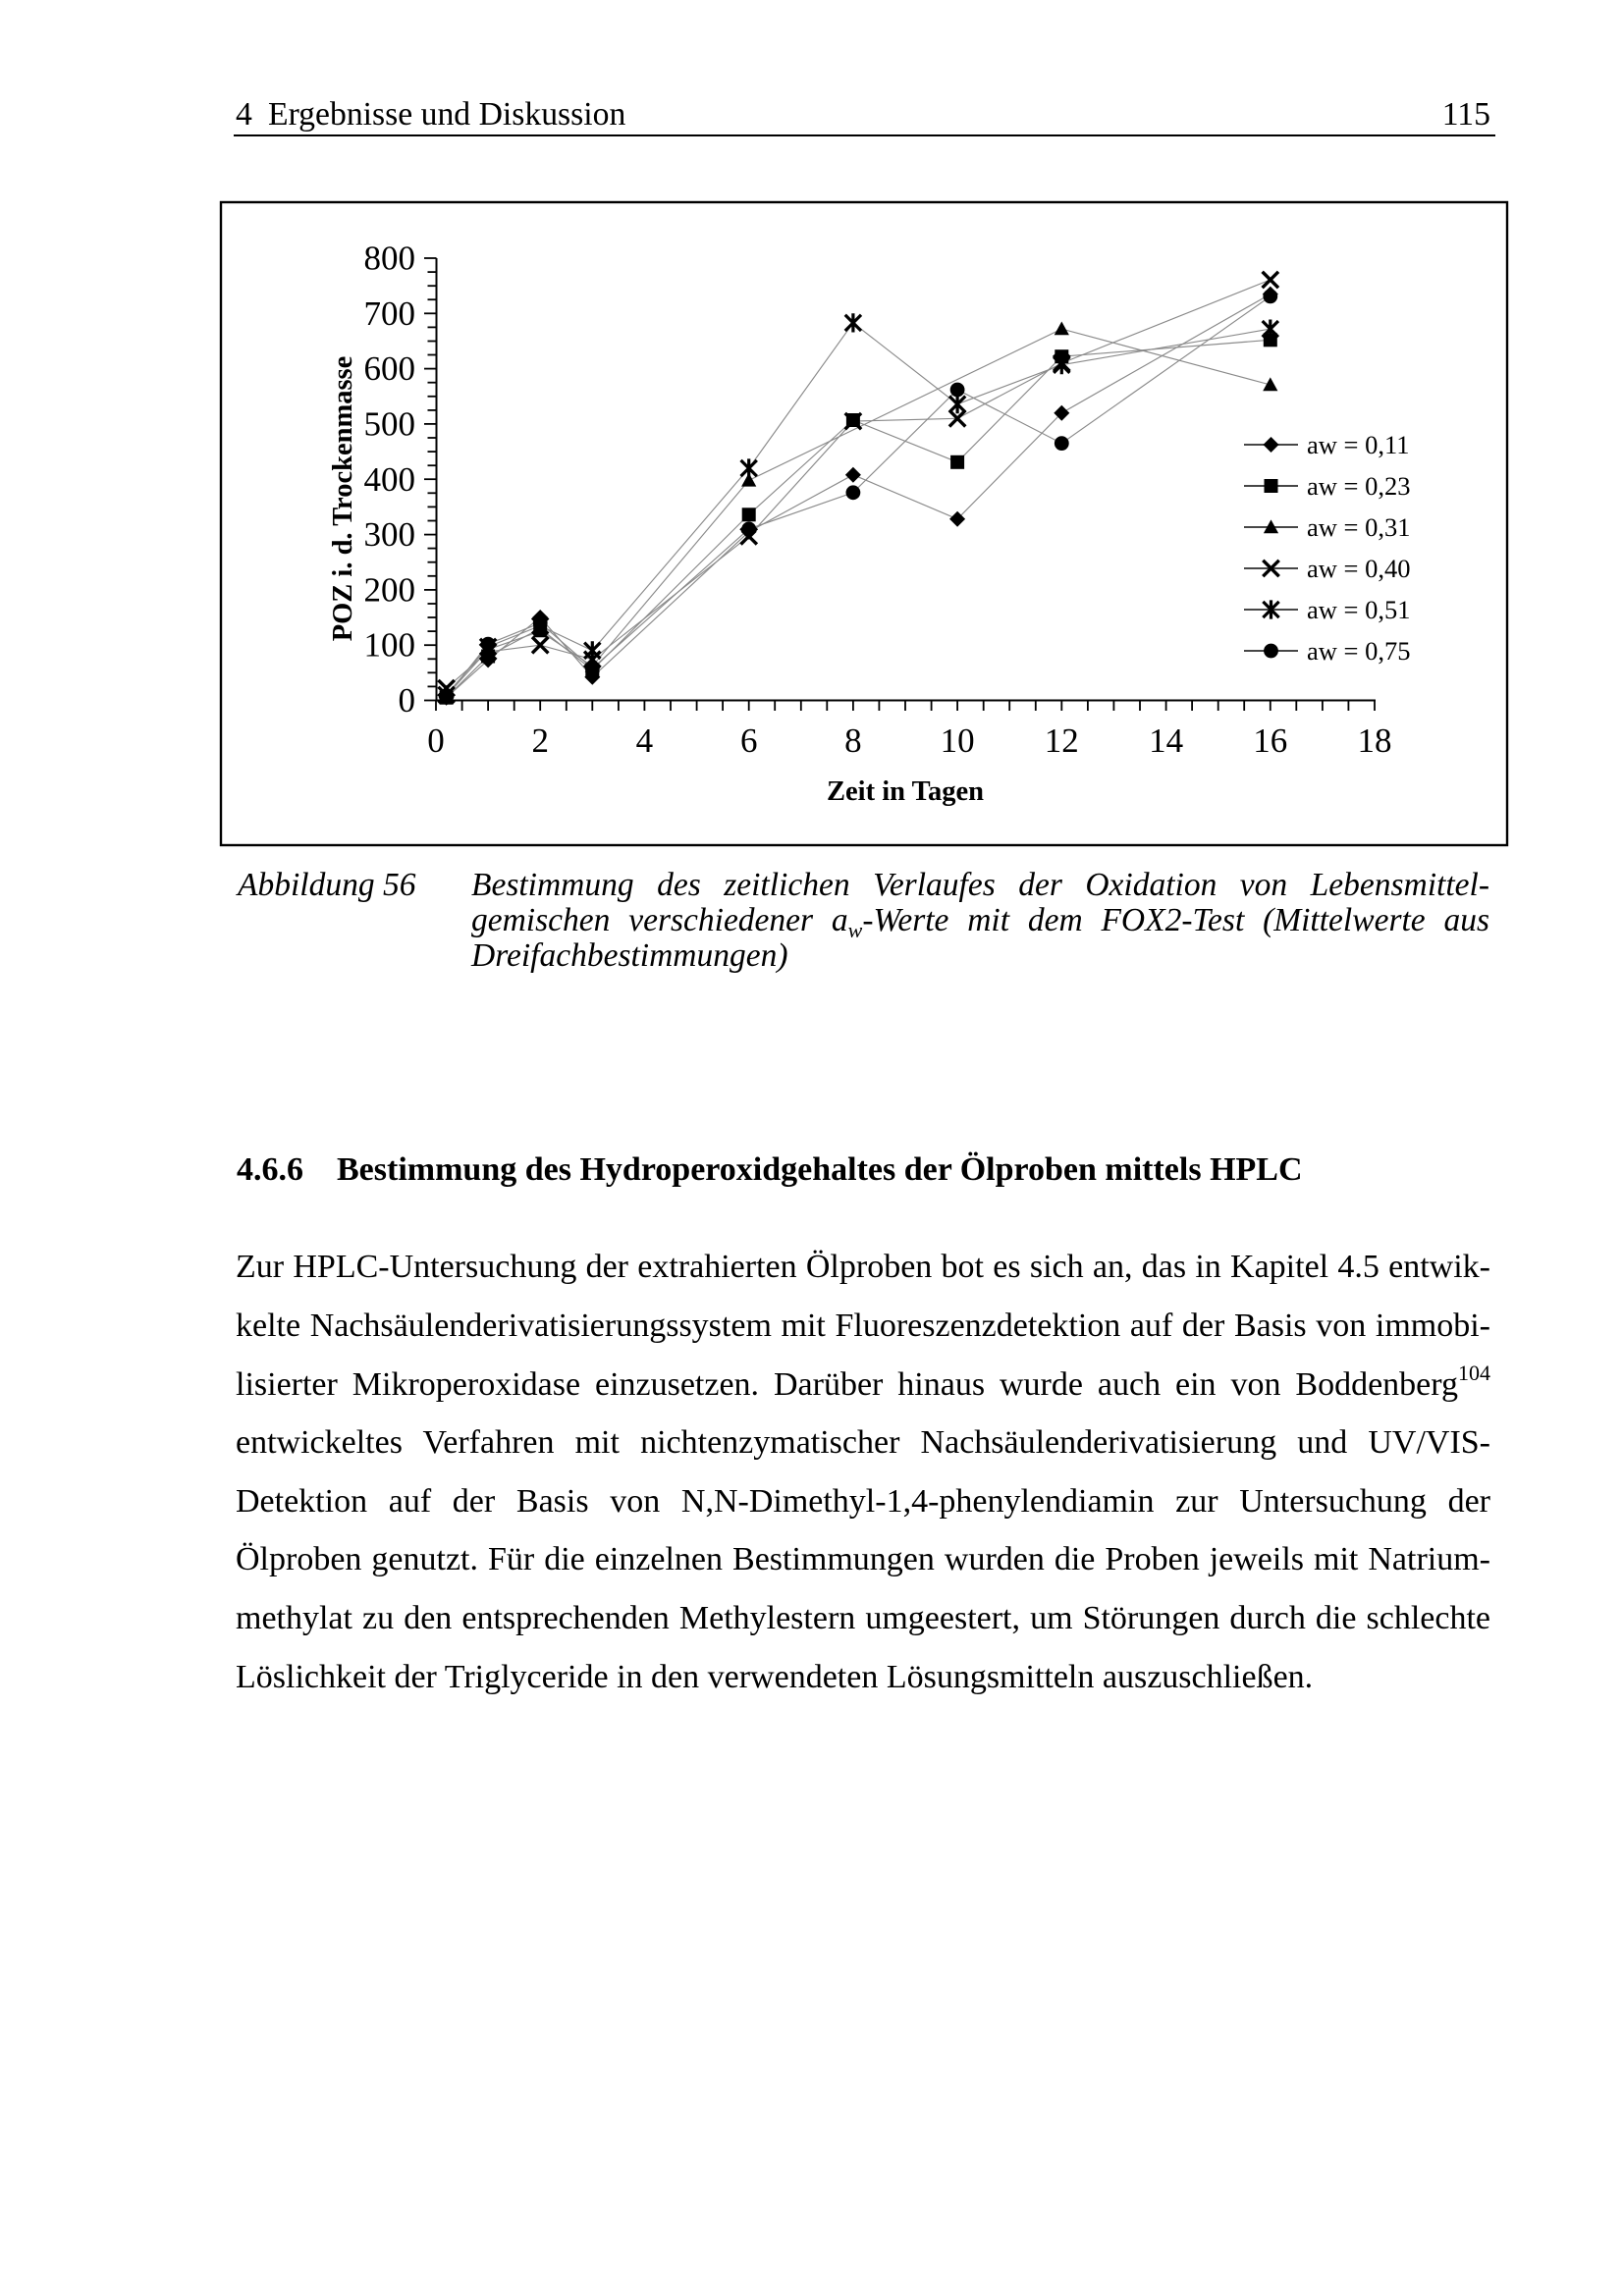 This screenshot has width=1623, height=2296. Describe the element at coordinates (390, 259) in the screenshot. I see `svg-text: 800` at that location.